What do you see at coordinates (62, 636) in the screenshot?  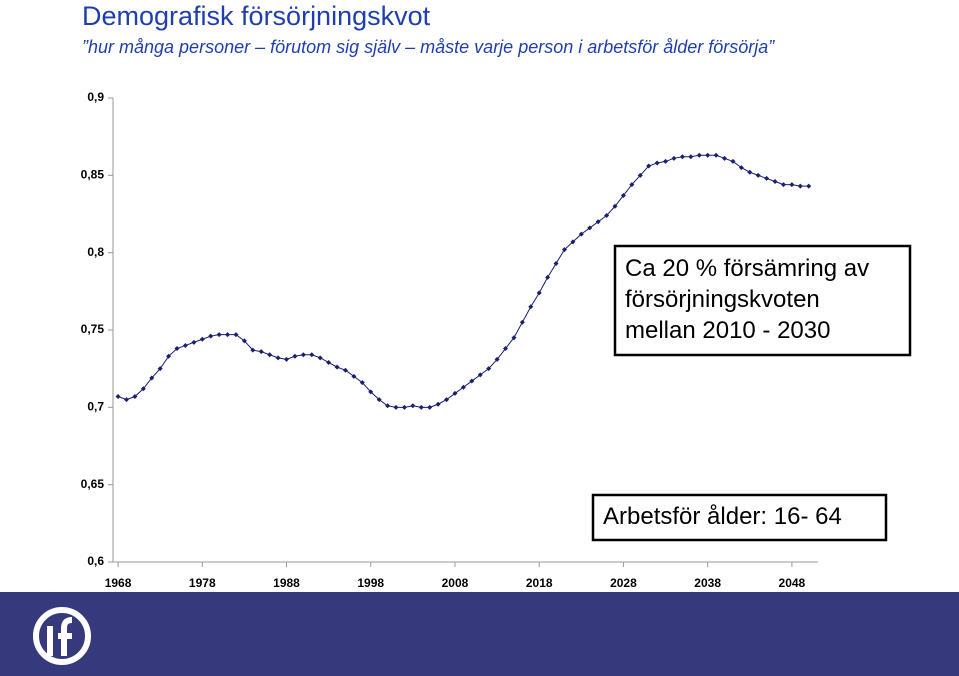 I see `logo` at bounding box center [62, 636].